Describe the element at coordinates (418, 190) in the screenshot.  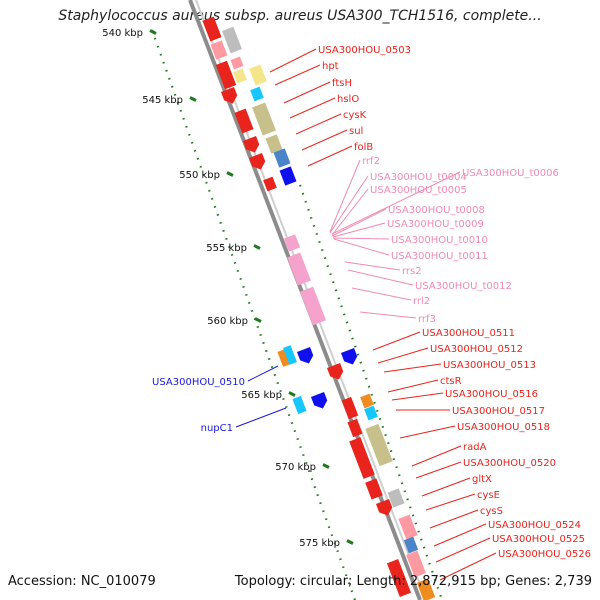
I see `gene-label-usa300hou-t0005: USA300HOU_t0005` at that location.